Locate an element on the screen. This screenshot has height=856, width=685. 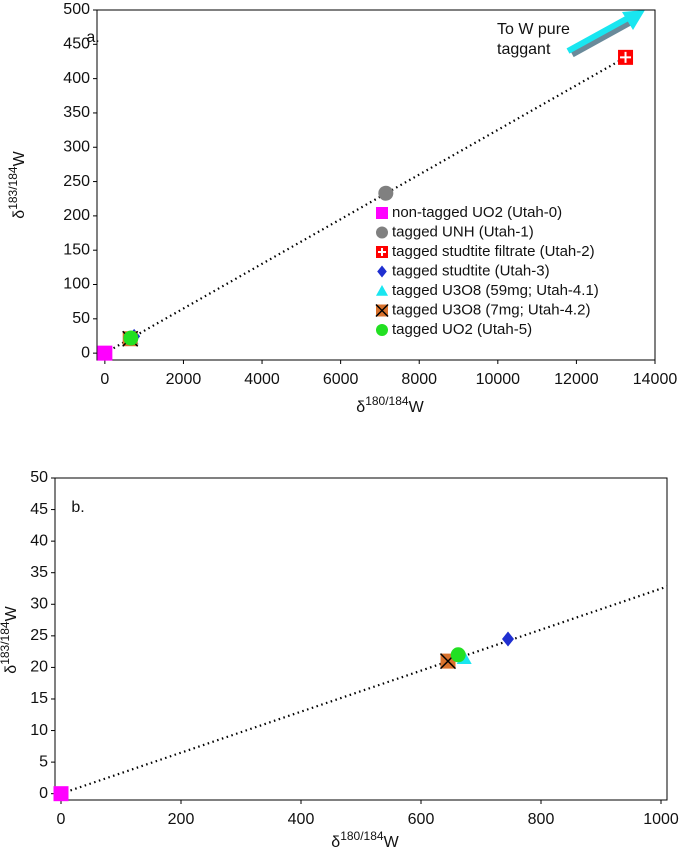
y-tick-label: 450 is located at coordinates (76, 44).